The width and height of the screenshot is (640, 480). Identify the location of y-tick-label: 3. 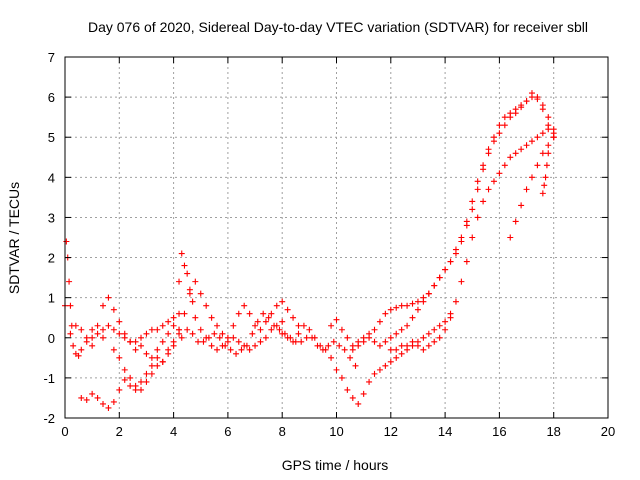
(51, 217).